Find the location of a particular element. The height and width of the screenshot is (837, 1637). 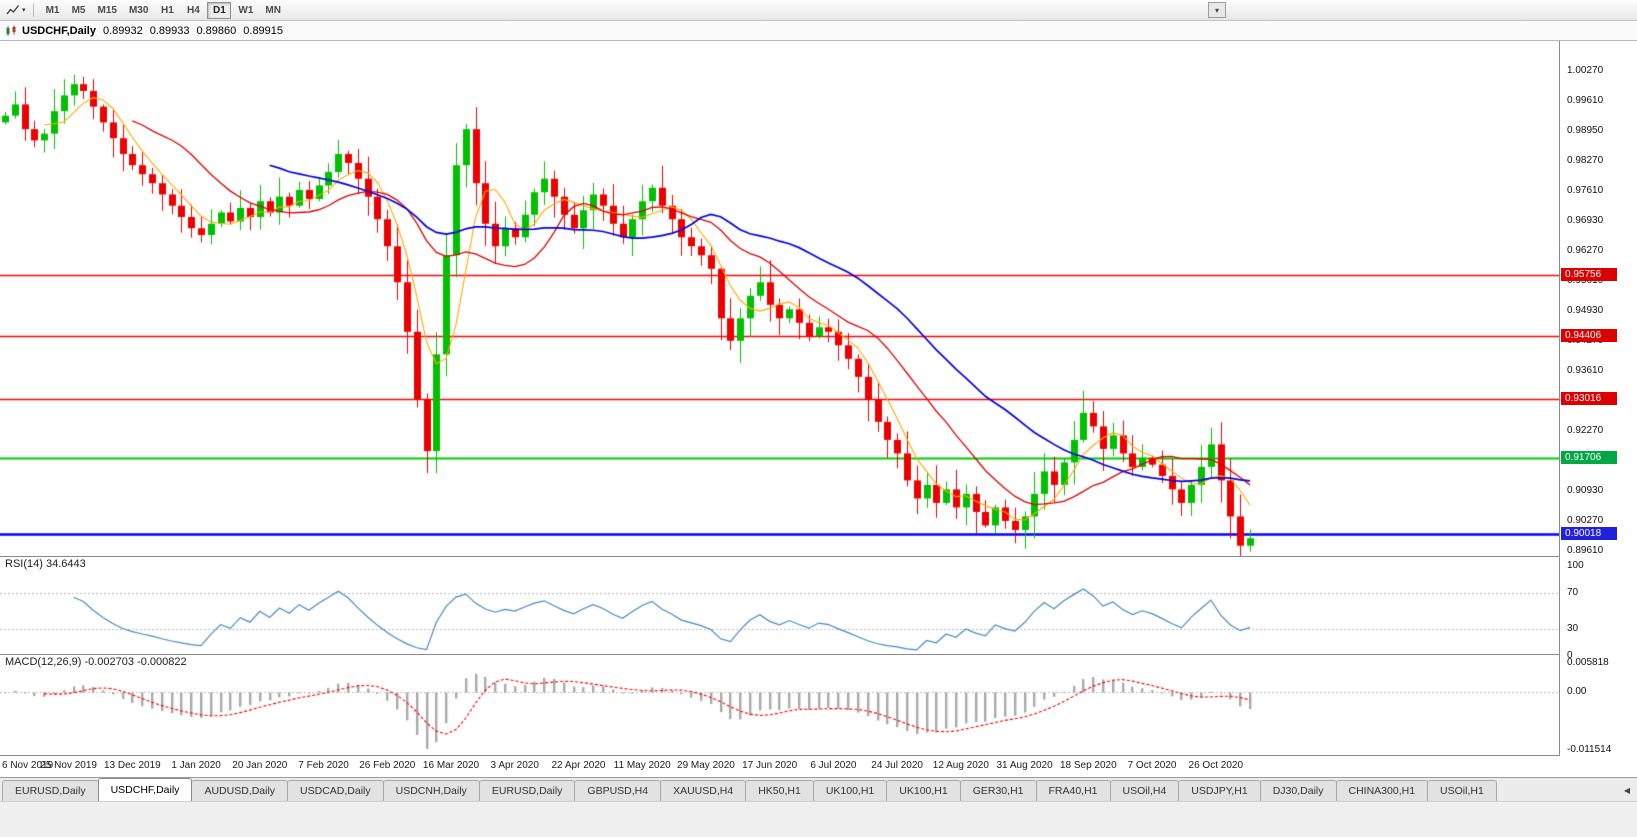

chart-tab-usoil-h1: USOil,H1 is located at coordinates (1462, 790).